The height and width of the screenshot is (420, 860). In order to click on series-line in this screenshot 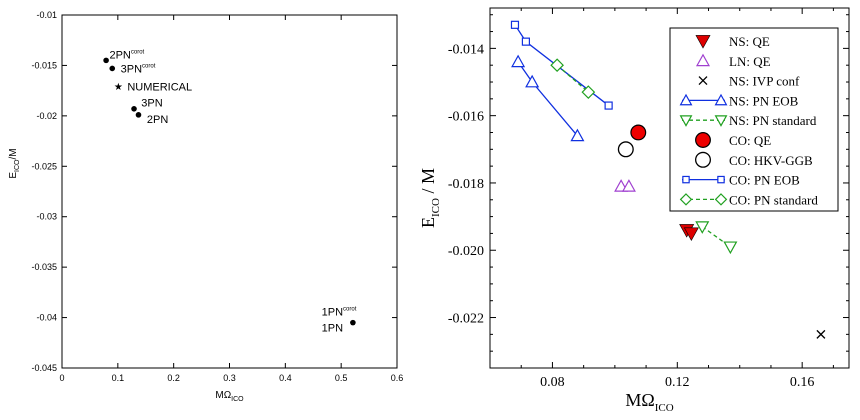, I will do `click(547, 99)`.